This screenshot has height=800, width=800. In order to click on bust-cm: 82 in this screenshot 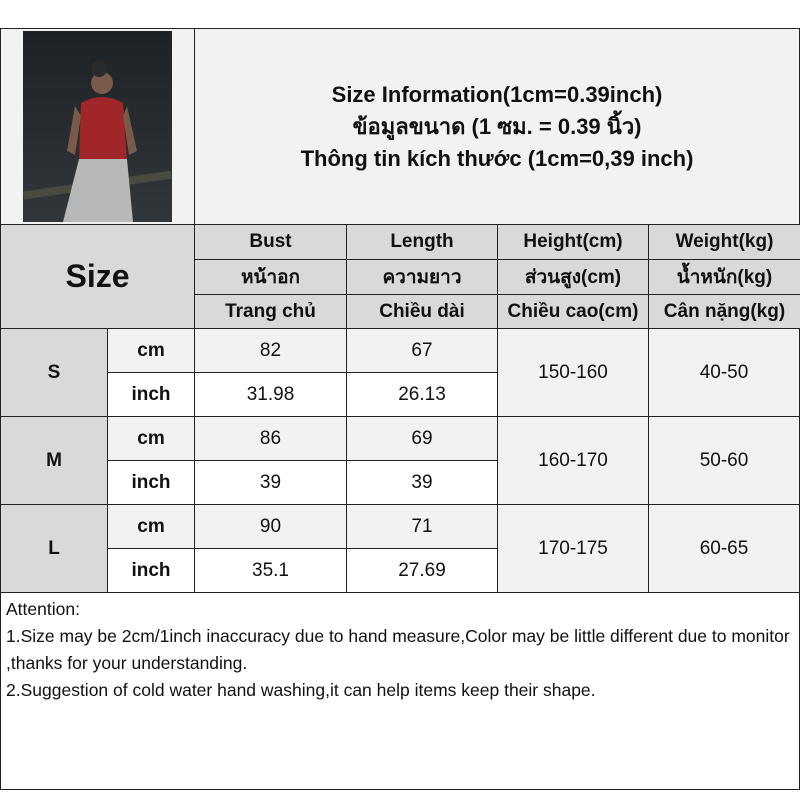, I will do `click(270, 350)`.